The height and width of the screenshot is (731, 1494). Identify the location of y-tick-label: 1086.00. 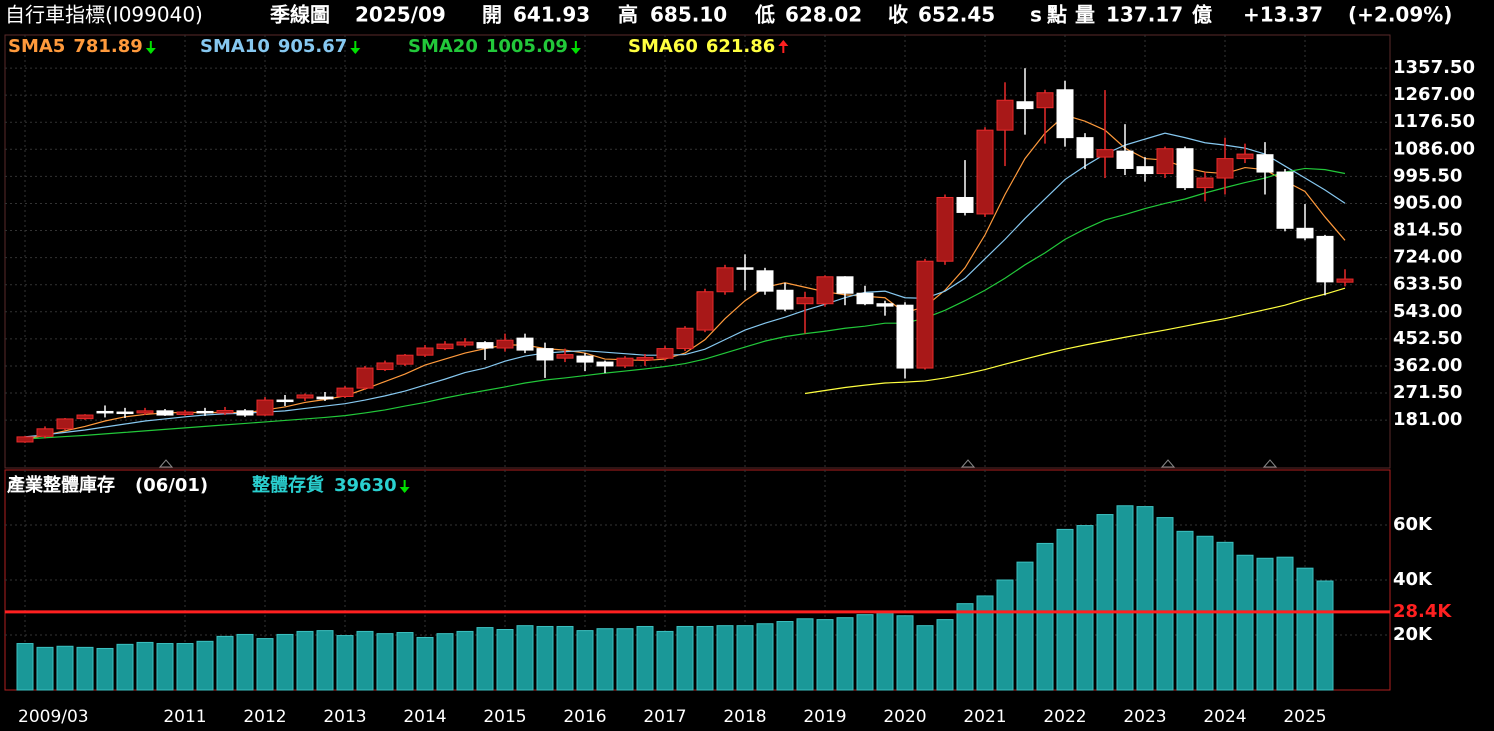
(1434, 148).